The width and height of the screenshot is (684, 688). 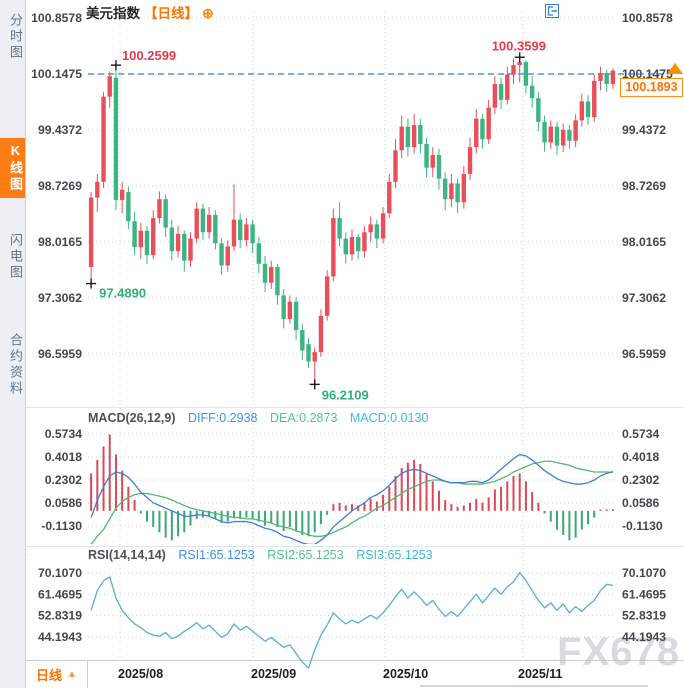 I want to click on sidebar-item-contract-info: 合约资料, so click(x=12, y=365).